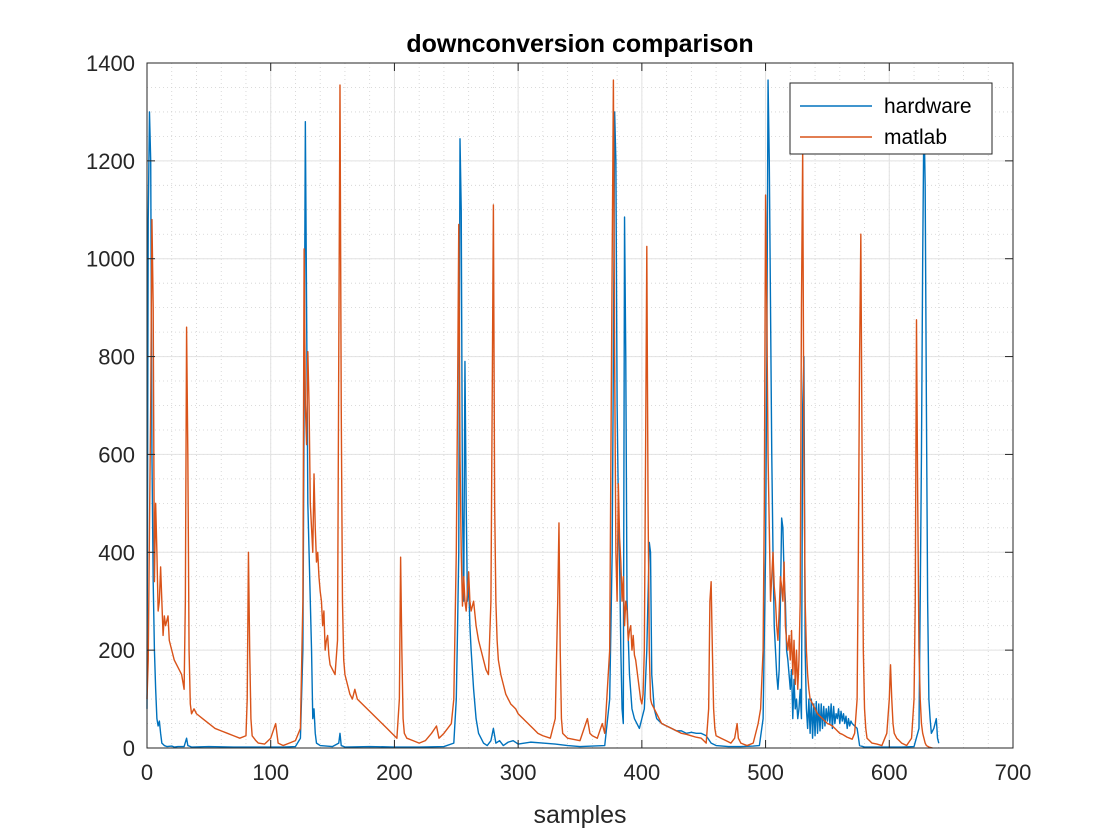 Image resolution: width=1120 pixels, height=840 pixels. Describe the element at coordinates (579, 815) in the screenshot. I see `x-axis-label: samples` at that location.